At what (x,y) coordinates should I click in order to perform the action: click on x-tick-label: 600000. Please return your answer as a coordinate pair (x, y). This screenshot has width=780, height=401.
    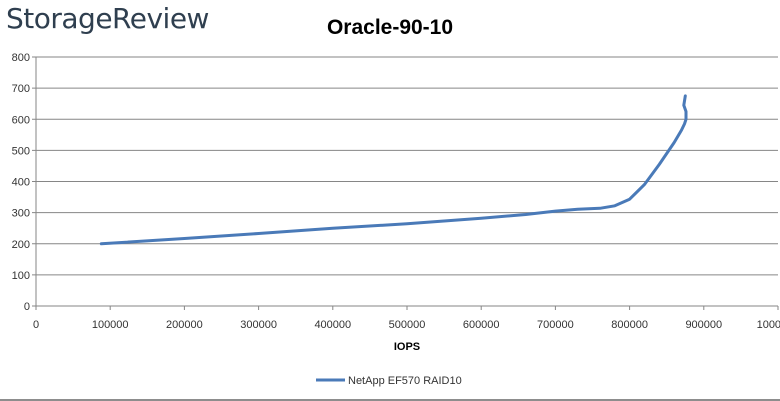
    Looking at the image, I should click on (481, 325).